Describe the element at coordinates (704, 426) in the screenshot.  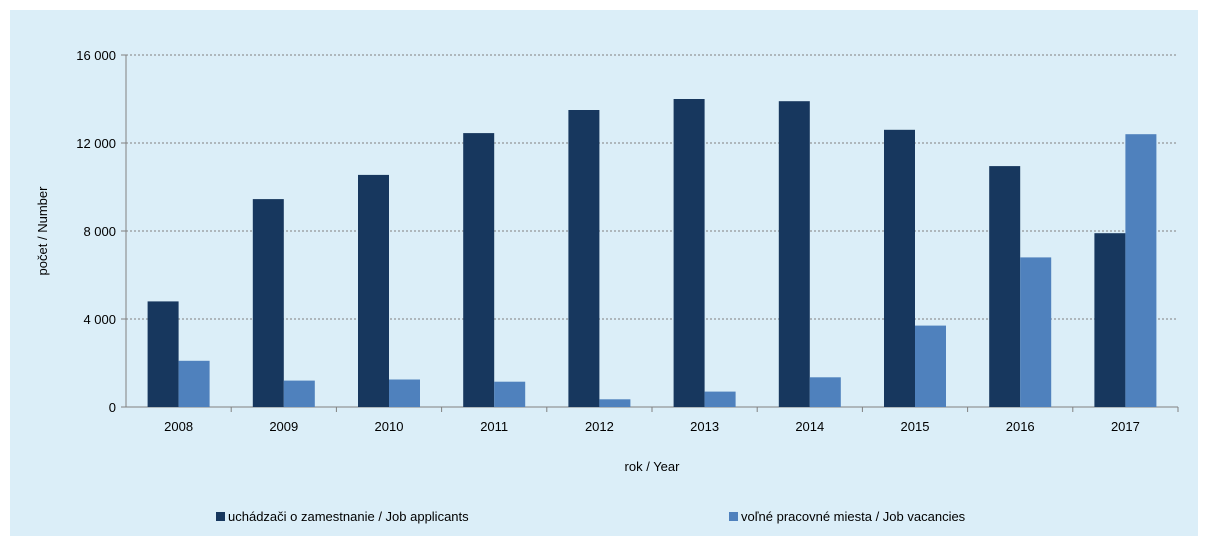
I see `x-tick-label: 2013` at that location.